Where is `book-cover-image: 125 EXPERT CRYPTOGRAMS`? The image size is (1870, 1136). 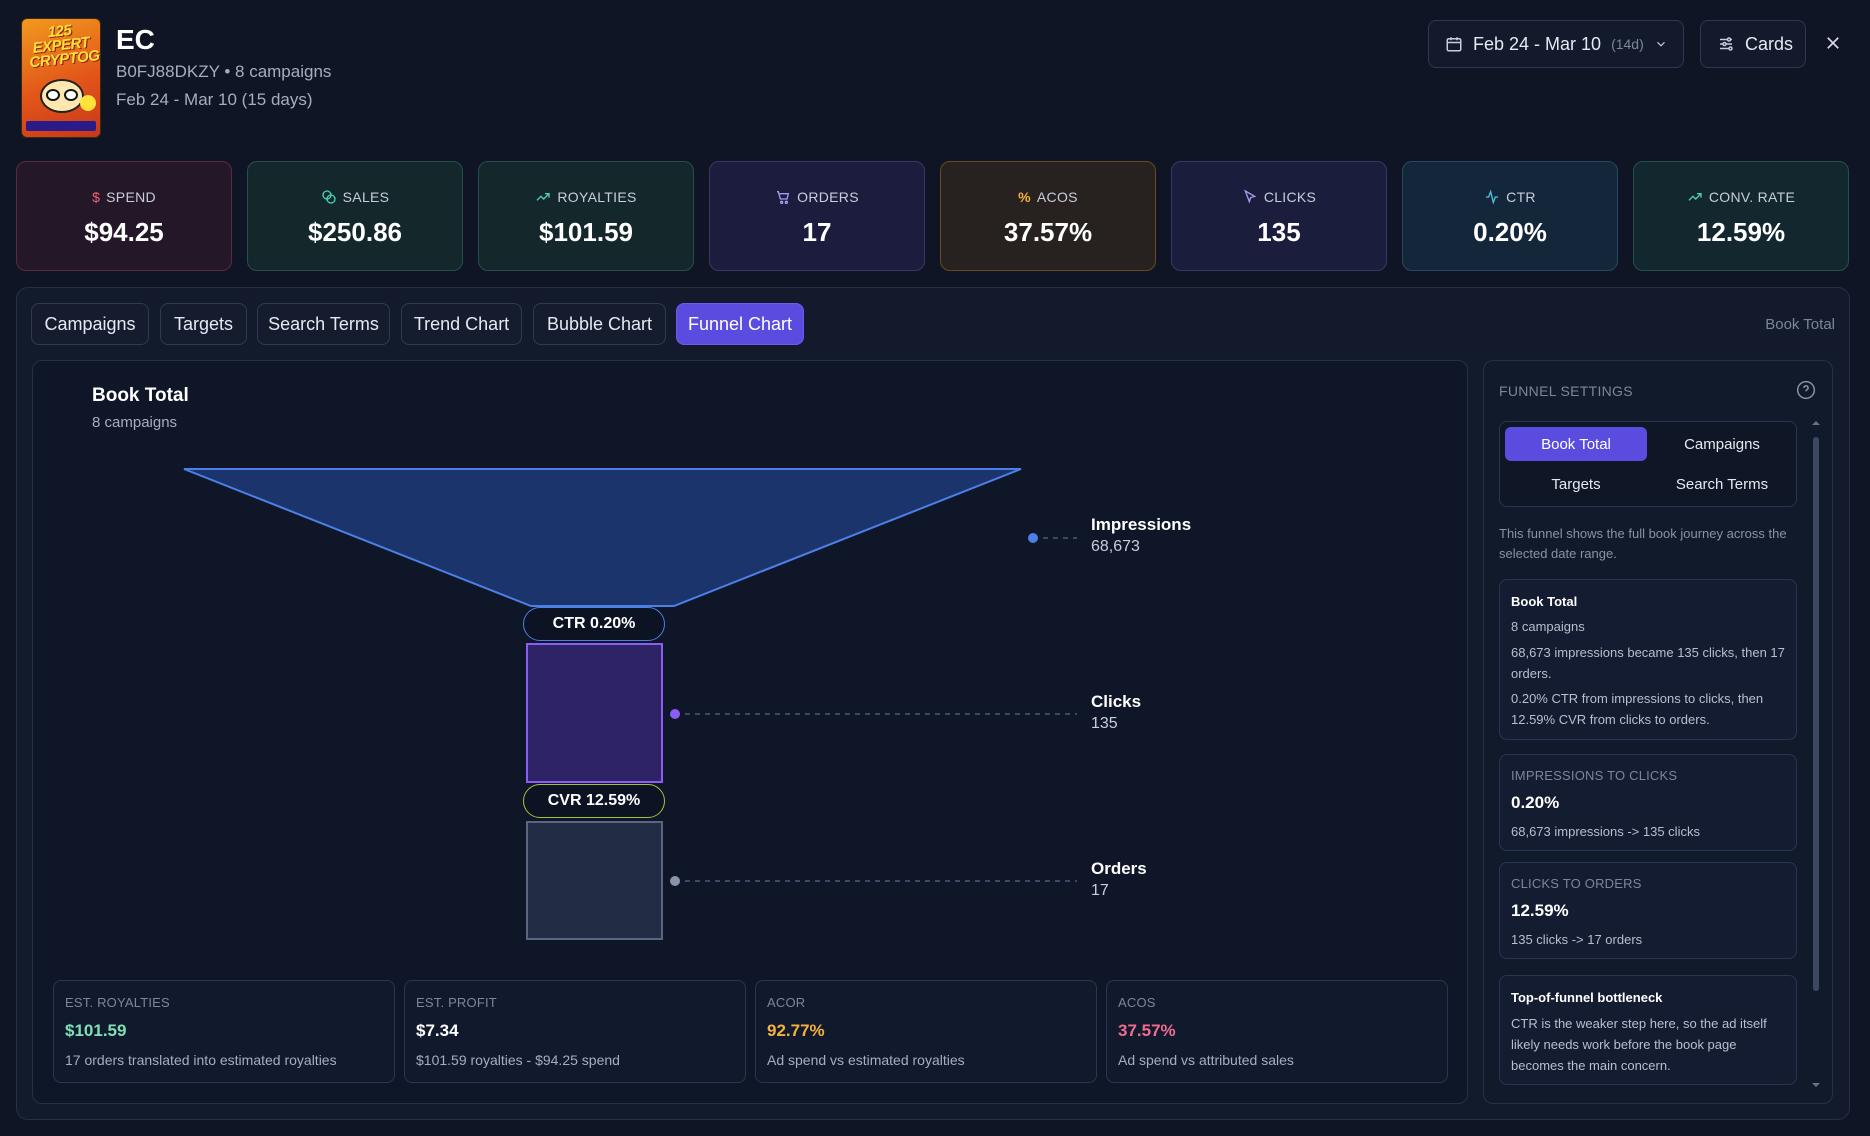 book-cover-image: 125 EXPERT CRYPTOGRAMS is located at coordinates (61, 78).